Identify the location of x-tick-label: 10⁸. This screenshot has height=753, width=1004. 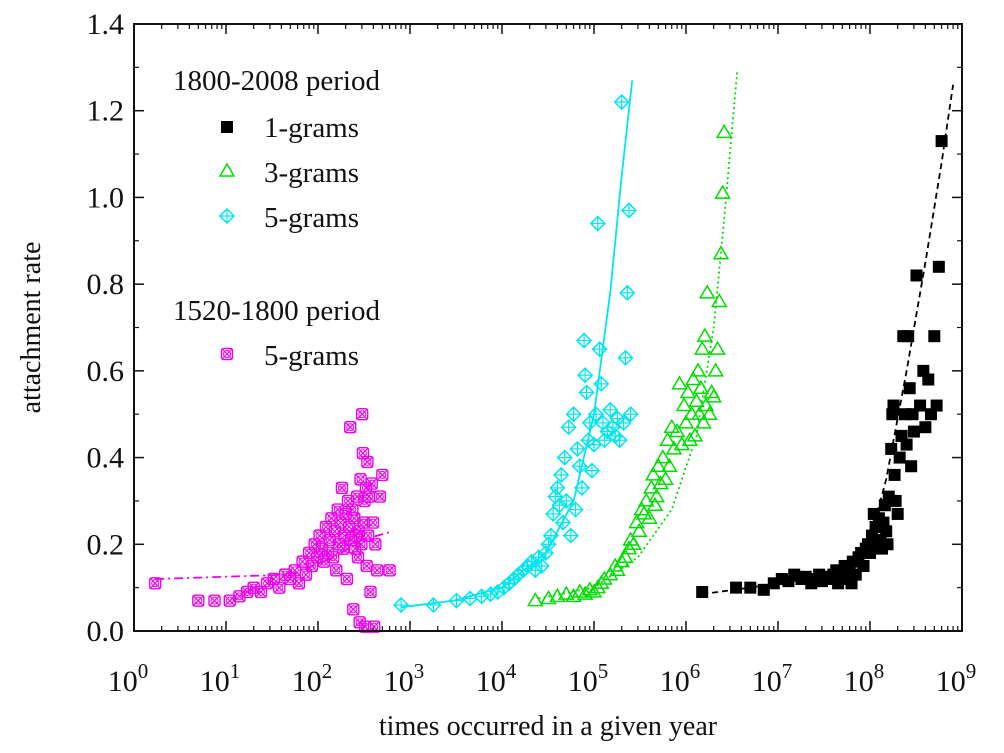
(864, 678).